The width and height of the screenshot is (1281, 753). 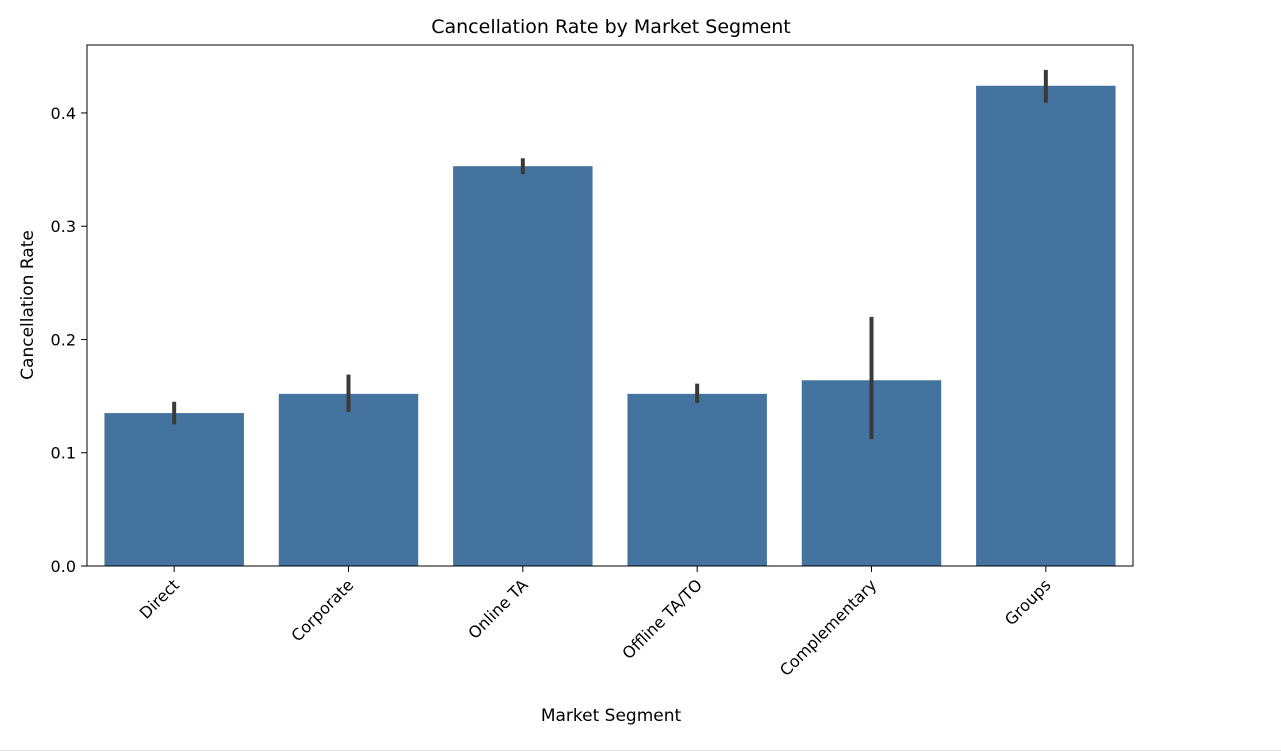 What do you see at coordinates (63, 339) in the screenshot?
I see `y-tick-label: 0.2` at bounding box center [63, 339].